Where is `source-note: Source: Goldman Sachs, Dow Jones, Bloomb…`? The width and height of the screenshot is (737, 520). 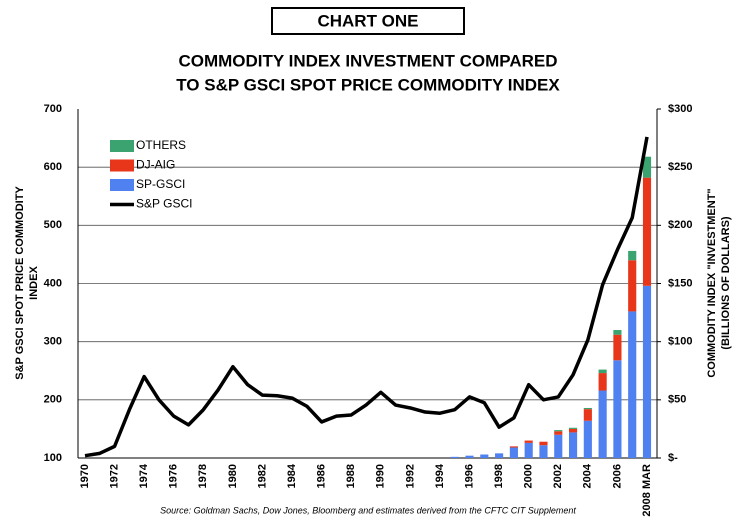 source-note: Source: Goldman Sachs, Dow Jones, Bloomb… is located at coordinates (368, 510).